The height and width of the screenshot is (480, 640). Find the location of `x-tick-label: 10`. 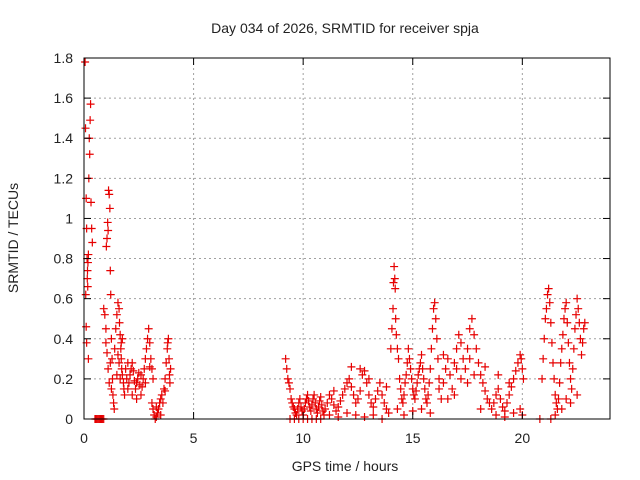

x-tick-label: 10 is located at coordinates (303, 438).